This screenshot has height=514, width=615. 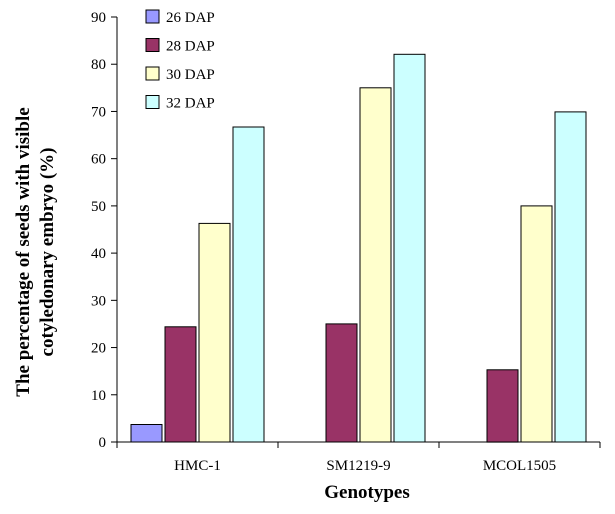 What do you see at coordinates (180, 60) in the screenshot?
I see `legend: 26 DAP 28 DAP 30 DAP 32 DAP` at bounding box center [180, 60].